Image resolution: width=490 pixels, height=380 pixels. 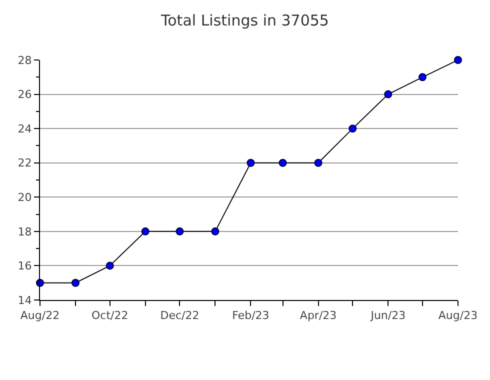 What do you see at coordinates (318, 315) in the screenshot?
I see `x-tick-label: Apr/23` at bounding box center [318, 315].